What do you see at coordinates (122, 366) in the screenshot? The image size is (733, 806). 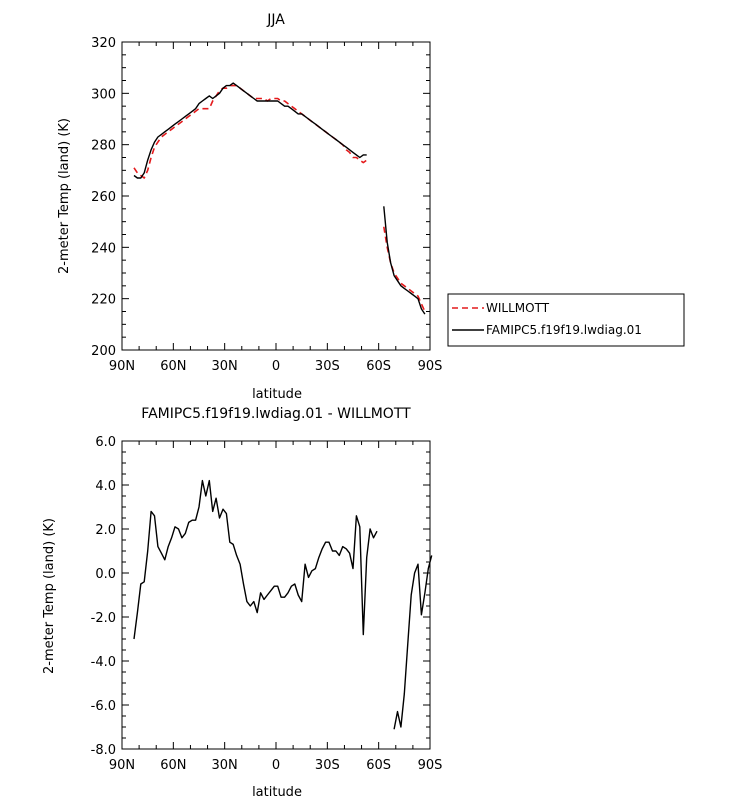 I see `top-x-tick-label: 90N` at bounding box center [122, 366].